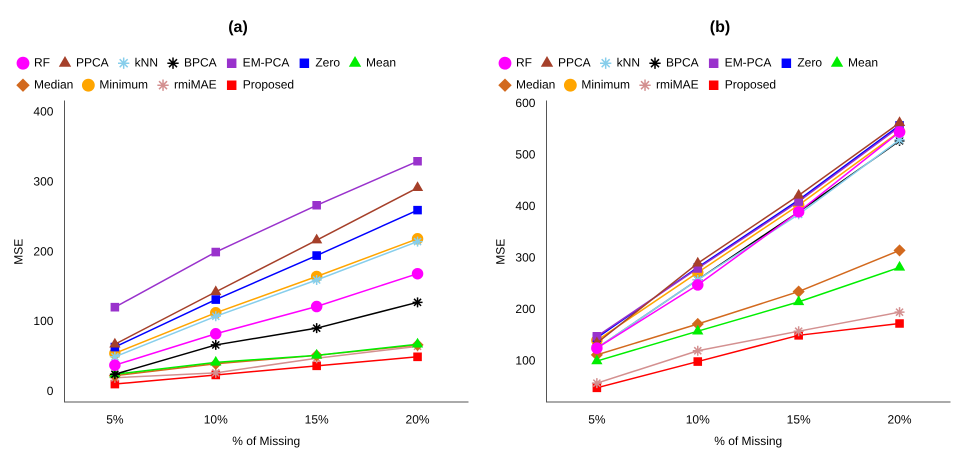  I want to click on chart-title: (b), so click(720, 27).